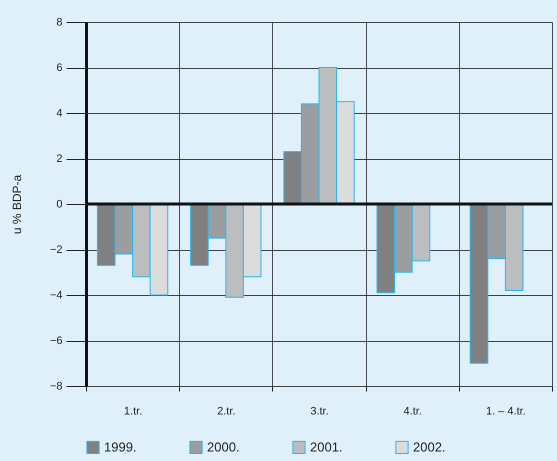 This screenshot has height=461, width=557. Describe the element at coordinates (59, 68) in the screenshot. I see `y-tick-label: 6` at that location.